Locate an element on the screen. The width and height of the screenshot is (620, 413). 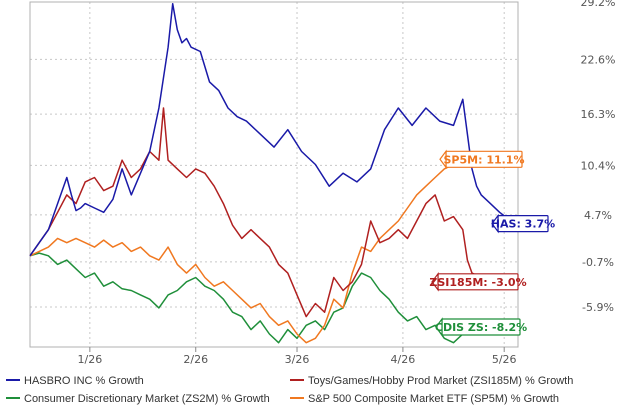
y-tick-label: 22.6% is located at coordinates (598, 59).